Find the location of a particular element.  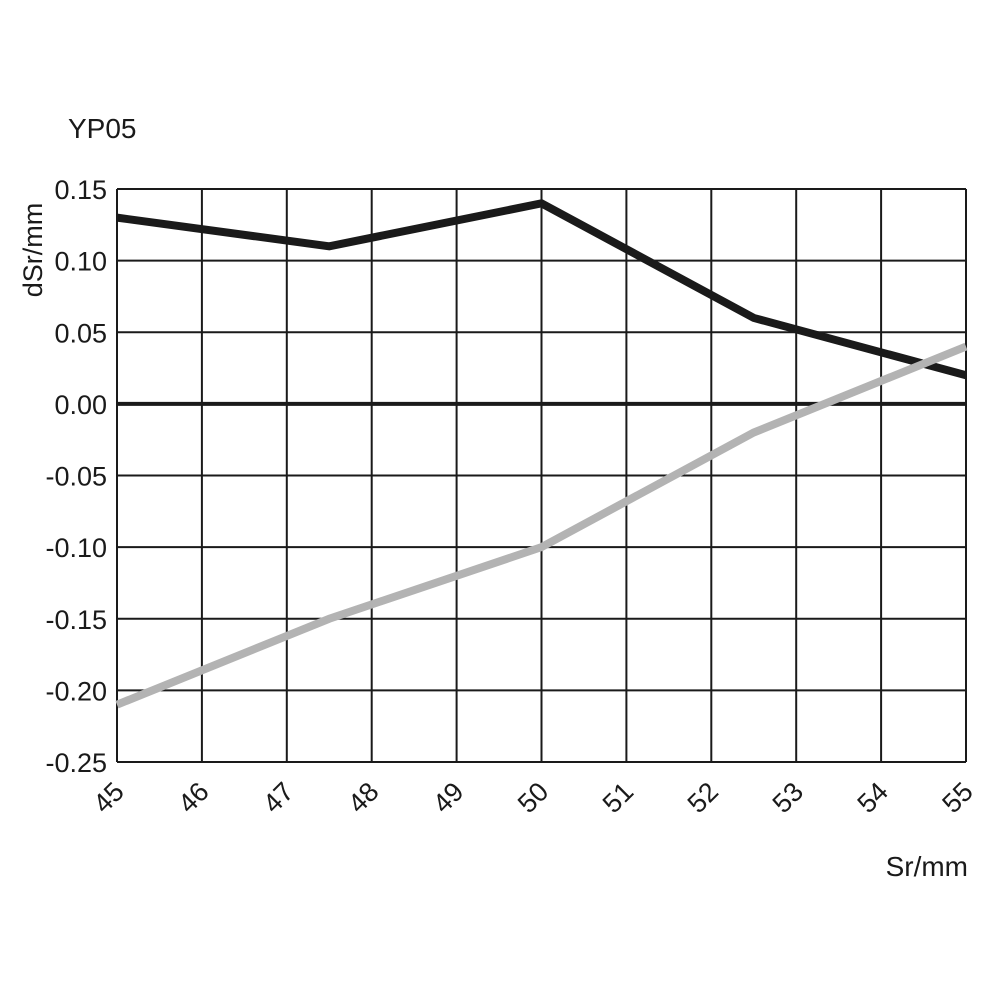

x-tick-label: 46 is located at coordinates (193, 797).